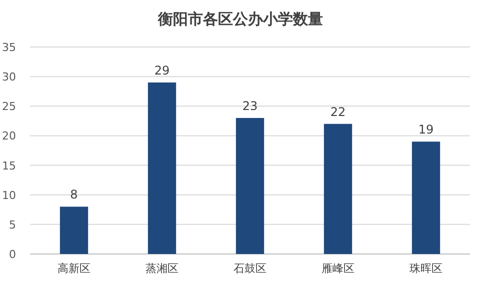 This screenshot has height=289, width=481. What do you see at coordinates (9, 47) in the screenshot?
I see `y-tick-label: 35` at bounding box center [9, 47].